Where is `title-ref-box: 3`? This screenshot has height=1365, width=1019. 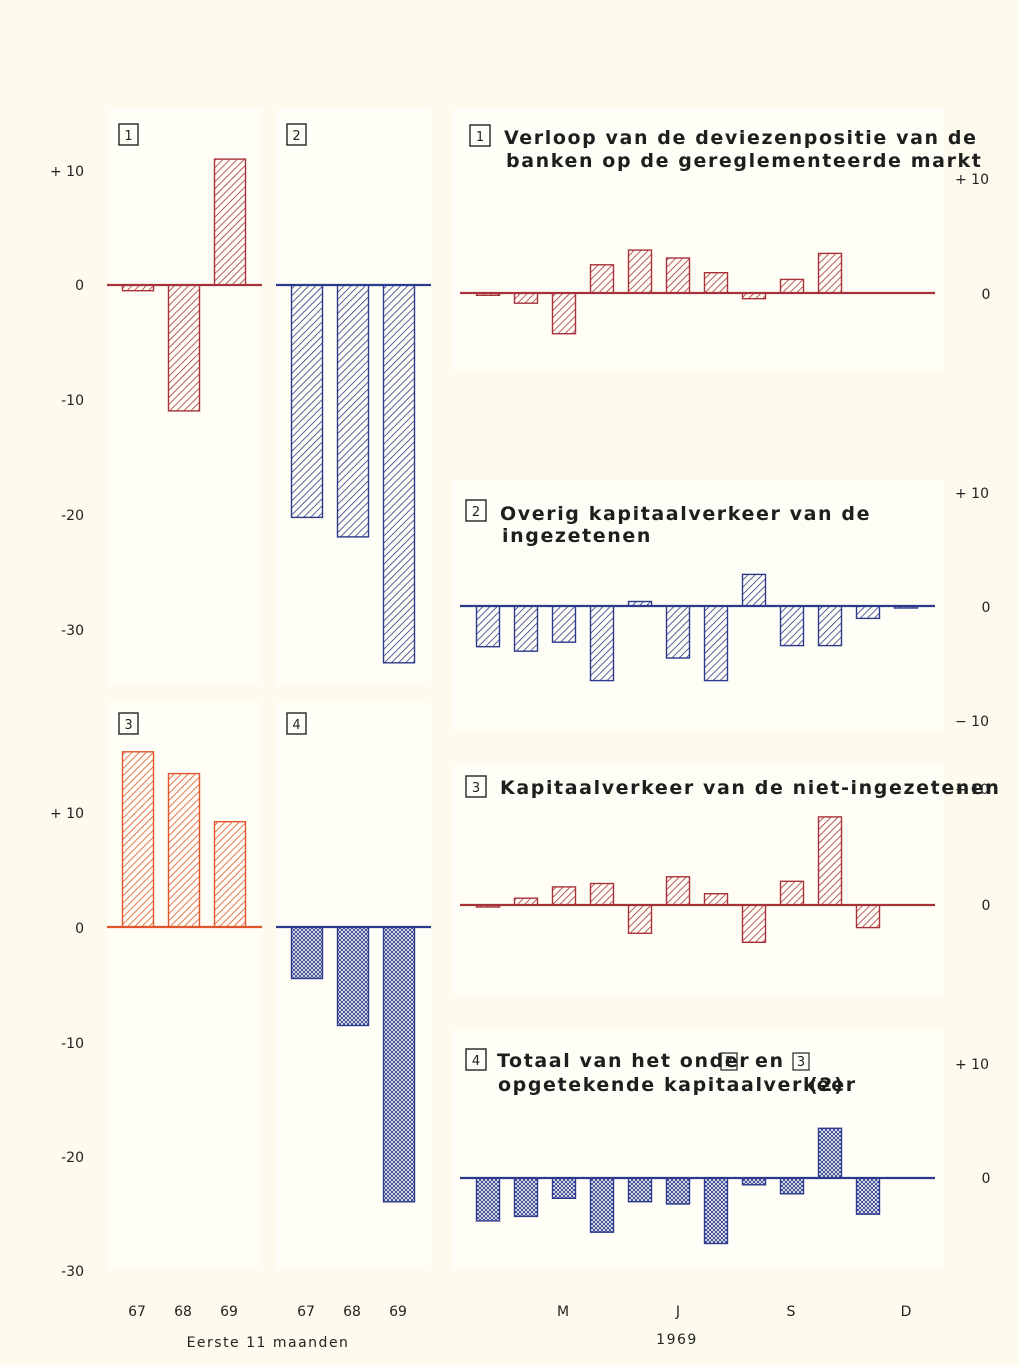
title-ref-box: 3 is located at coordinates (801, 1062).